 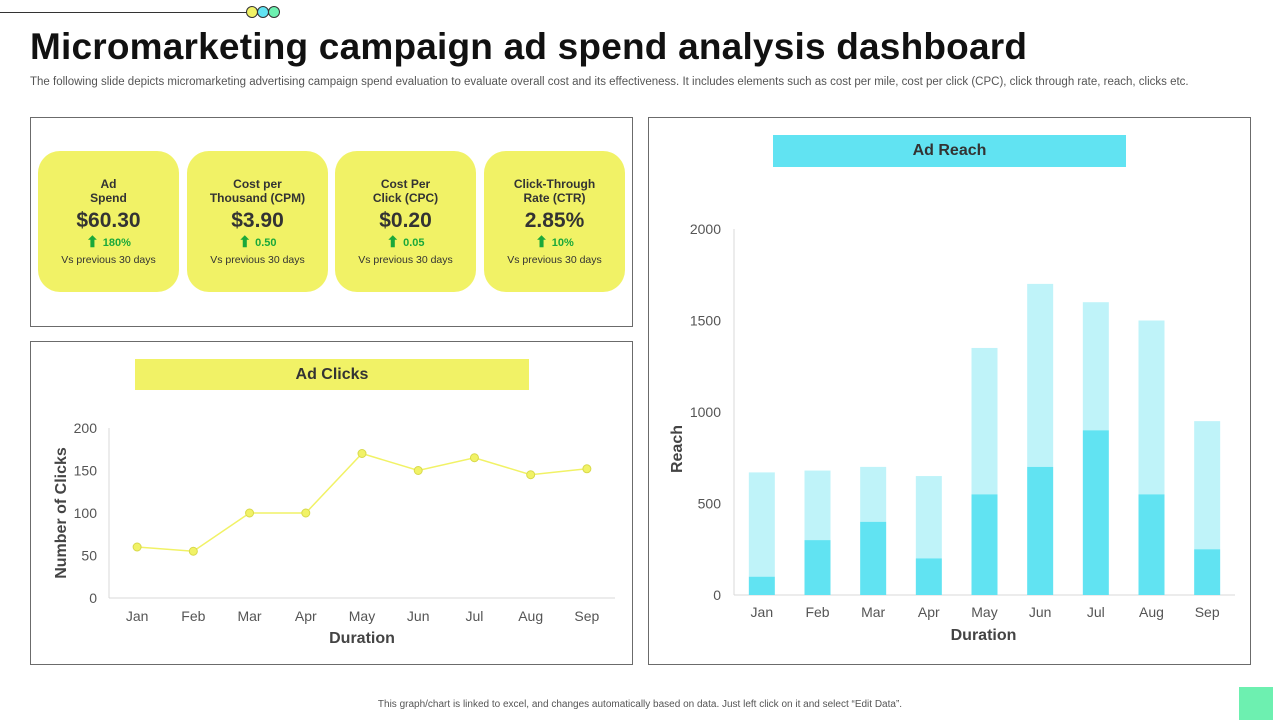 I want to click on decoration-dot-mint, so click(x=274, y=12).